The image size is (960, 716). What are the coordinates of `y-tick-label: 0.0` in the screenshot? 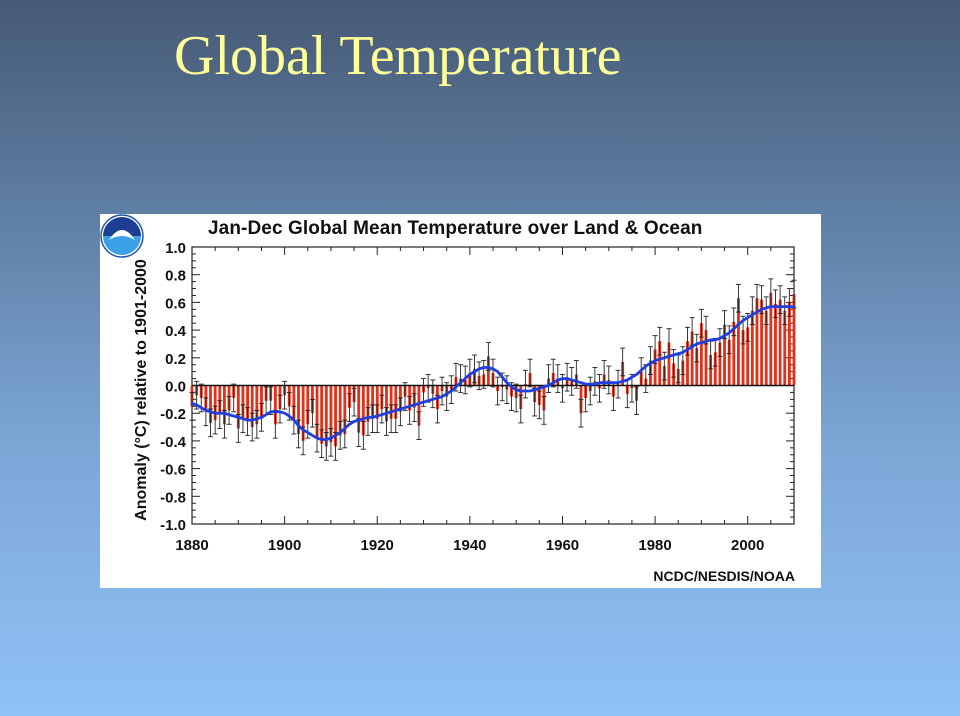 It's located at (175, 387).